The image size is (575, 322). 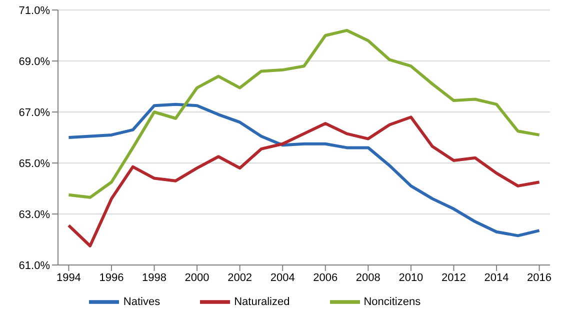 I want to click on y-tick-label: 69.0%, so click(x=34, y=62).